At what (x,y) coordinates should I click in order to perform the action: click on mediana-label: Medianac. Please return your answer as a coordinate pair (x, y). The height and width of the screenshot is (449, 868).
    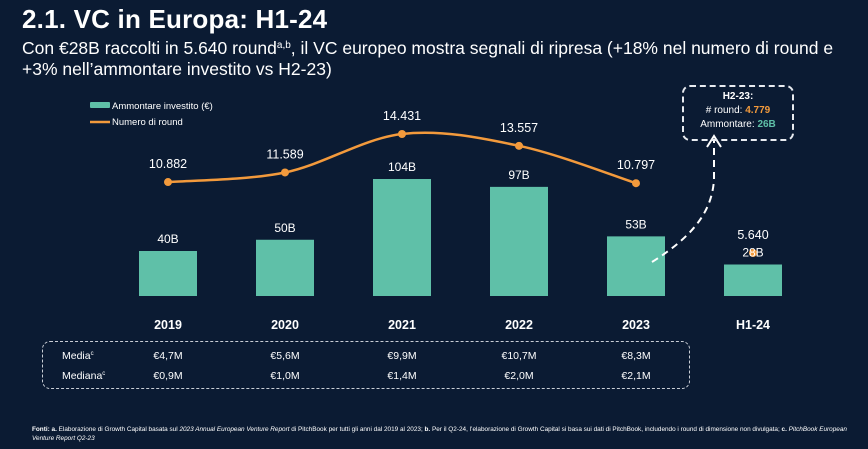
    Looking at the image, I should click on (84, 376).